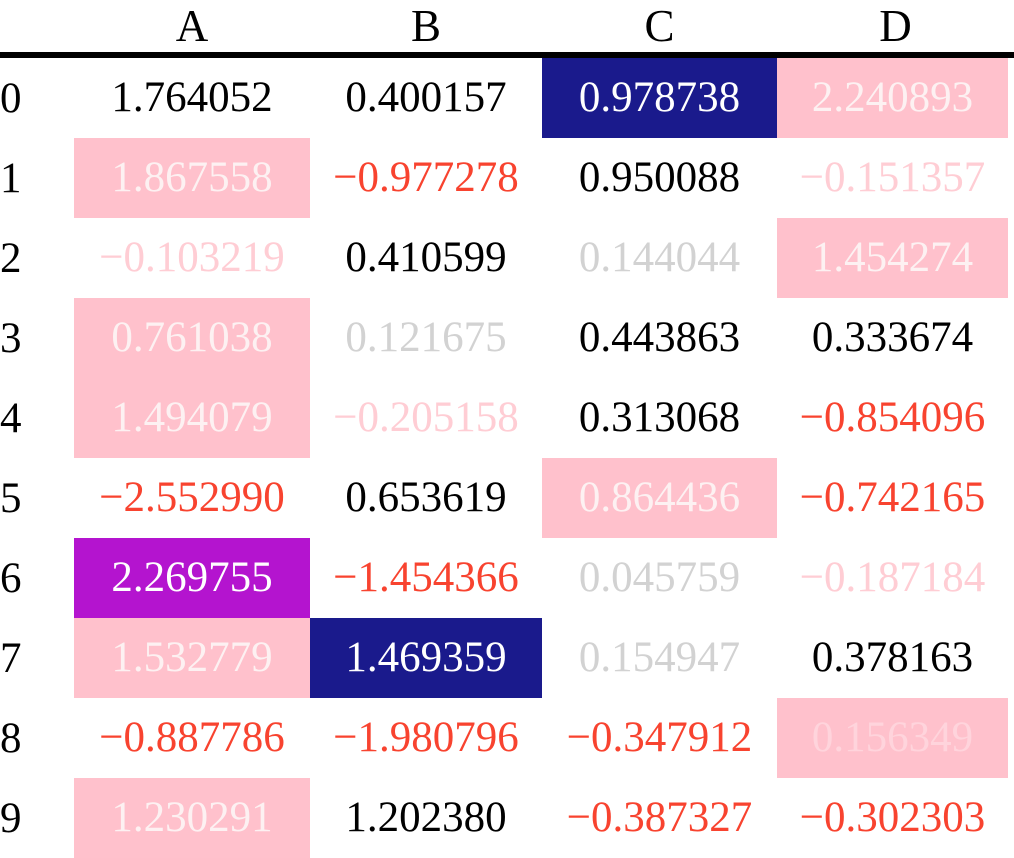 The width and height of the screenshot is (1014, 858). I want to click on table-cell-B0: 0.400157, so click(426, 96).